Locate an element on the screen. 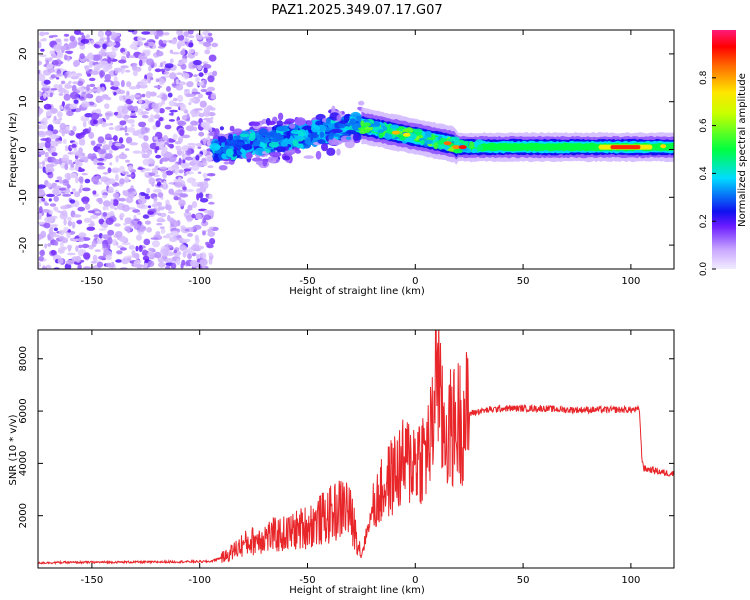 This screenshot has width=750, height=600. colorbar-tick-label: 0.2 is located at coordinates (704, 221).